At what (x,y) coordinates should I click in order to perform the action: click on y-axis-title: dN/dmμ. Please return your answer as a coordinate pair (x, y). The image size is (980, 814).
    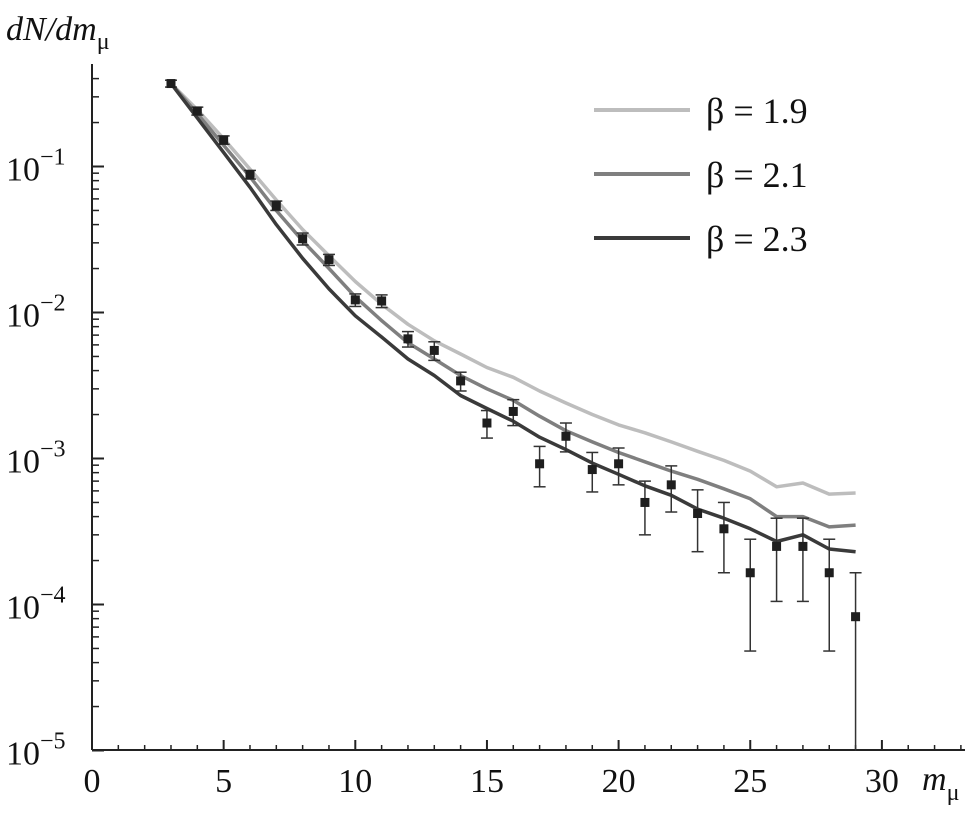
    Looking at the image, I should click on (58, 33).